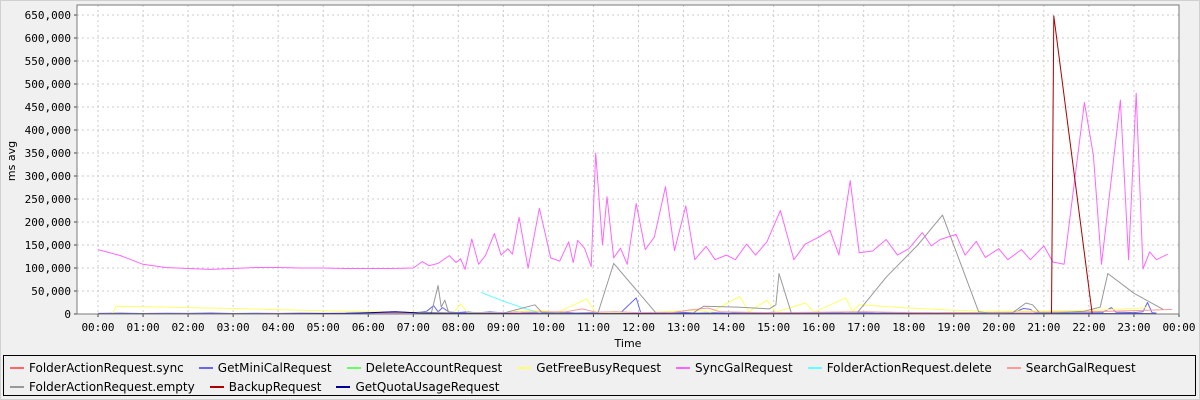  Describe the element at coordinates (628, 343) in the screenshot. I see `x-axis-title: Time` at that location.